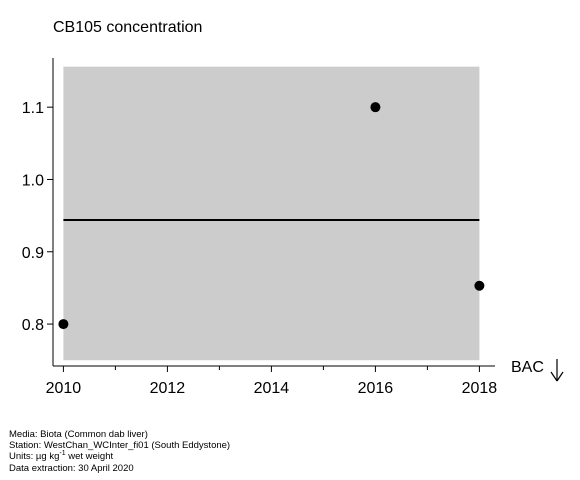 The height and width of the screenshot is (480, 580). I want to click on footer-units: Units: µg kg-1 wet weight, so click(119, 456).